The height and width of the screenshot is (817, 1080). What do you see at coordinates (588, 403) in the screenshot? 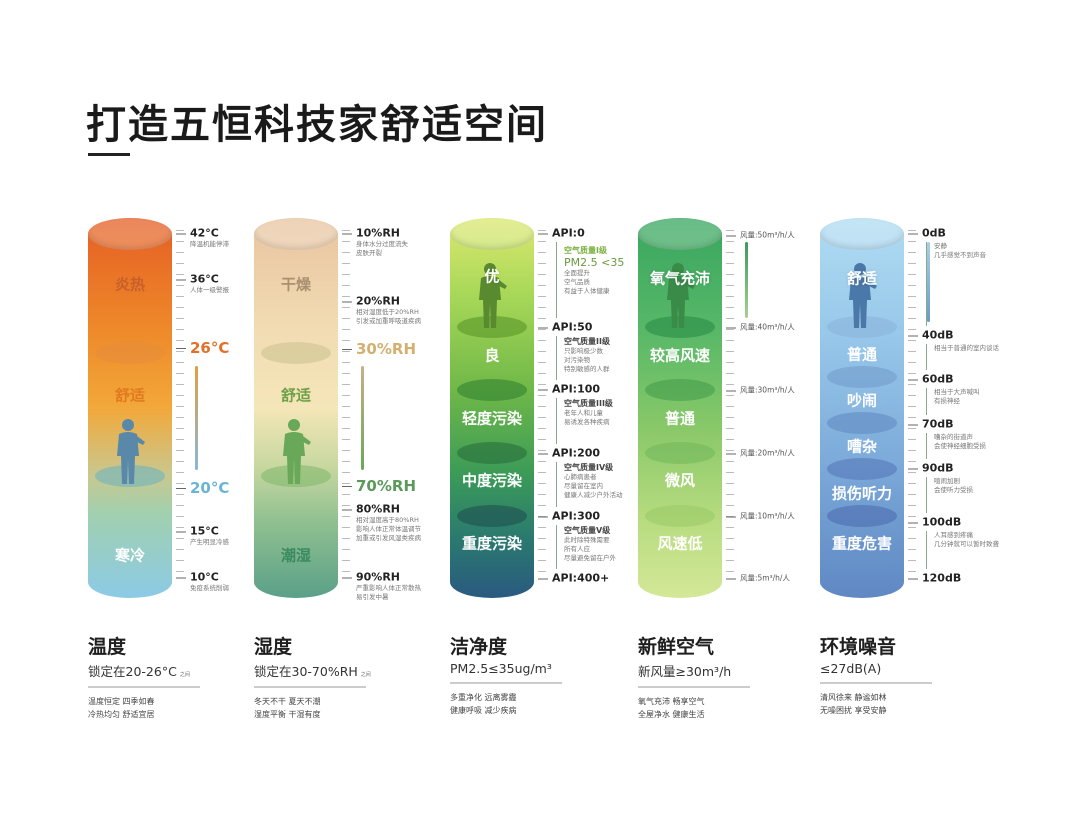
I see `note-title: 空气质量III级` at bounding box center [588, 403].